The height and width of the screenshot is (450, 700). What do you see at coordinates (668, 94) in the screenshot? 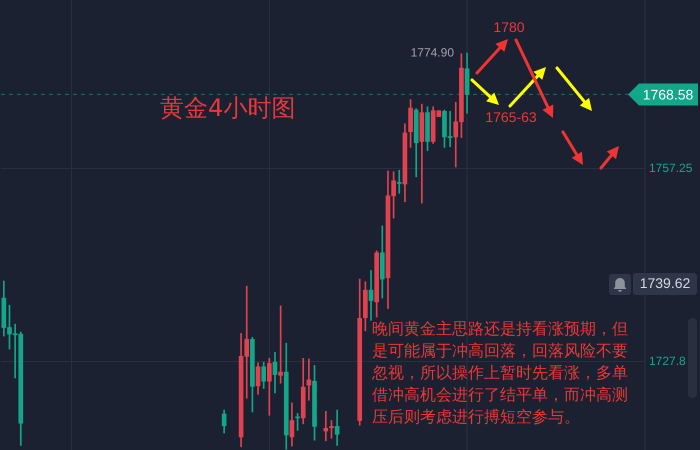
I see `ref-line-label: 1768.58` at bounding box center [668, 94].